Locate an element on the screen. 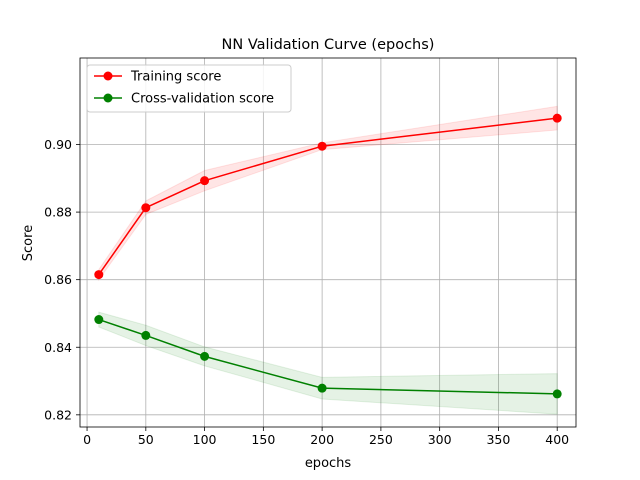  legend-label-cross-validation: Cross-validation score is located at coordinates (202, 99).